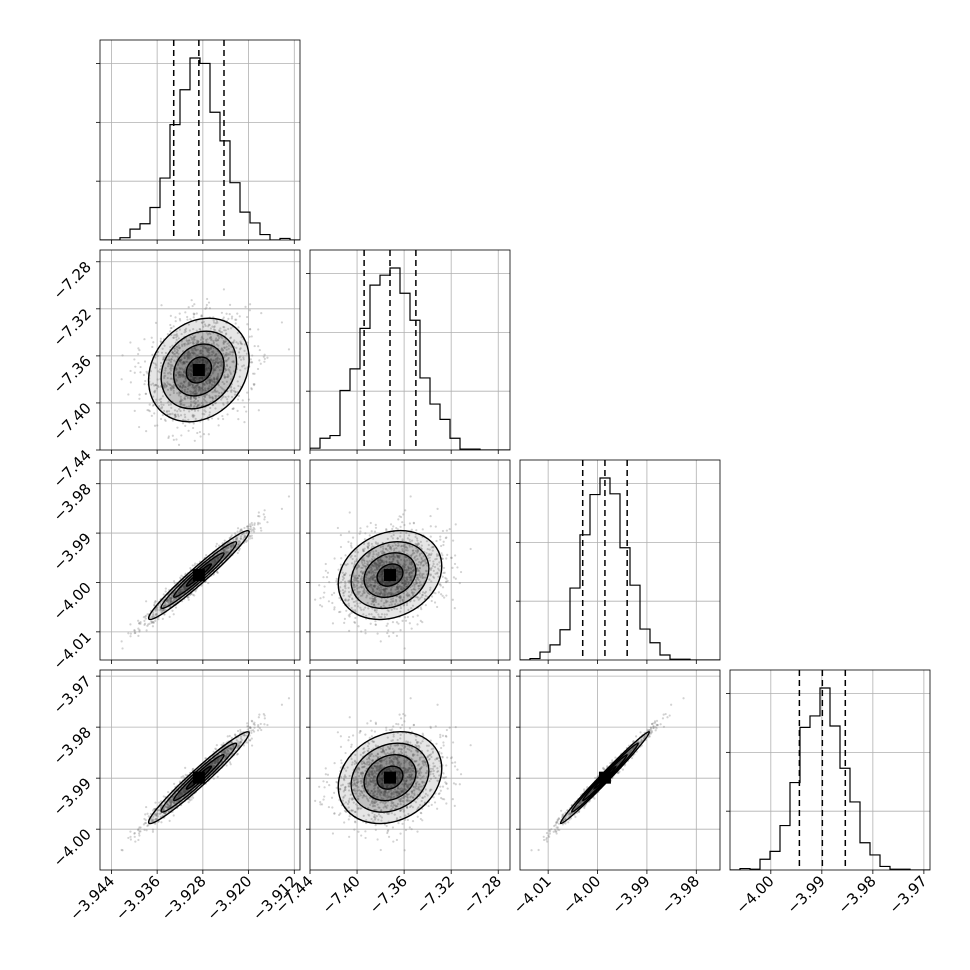  Describe the element at coordinates (198, 370) in the screenshot. I see `density-peak` at that location.